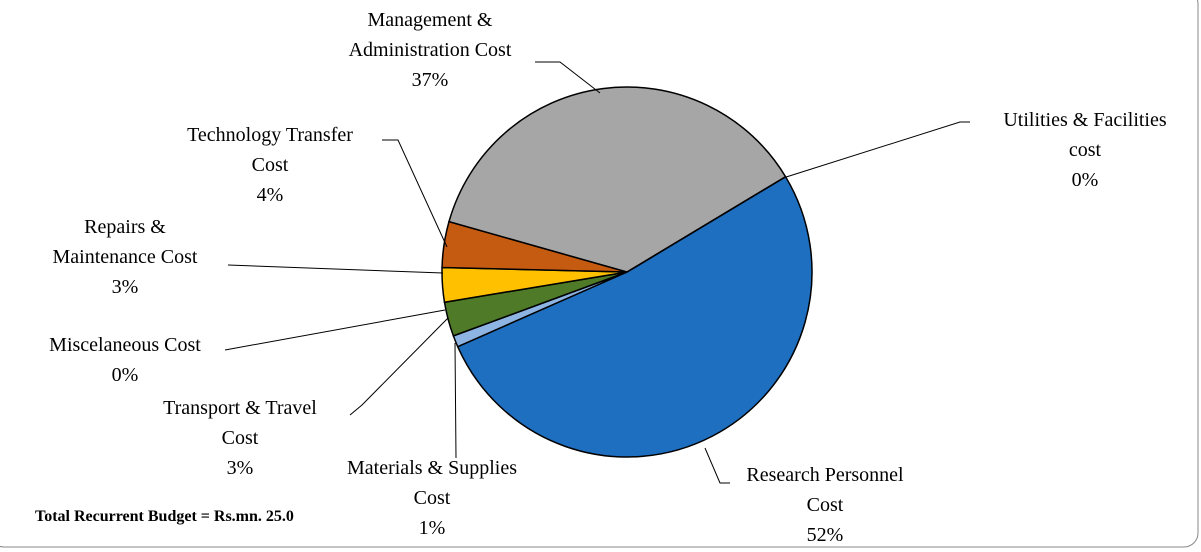 Image resolution: width=1201 pixels, height=552 pixels. What do you see at coordinates (125, 345) in the screenshot?
I see `category-name: Miscelaneous Cost` at bounding box center [125, 345].